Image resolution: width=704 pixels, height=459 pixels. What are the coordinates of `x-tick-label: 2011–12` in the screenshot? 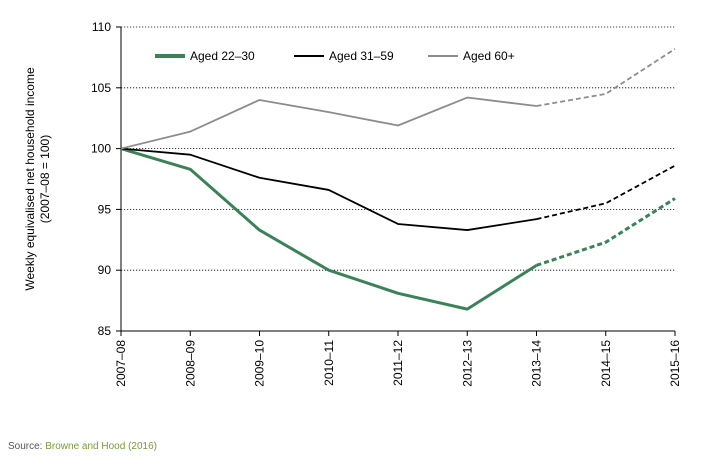 It's located at (398, 363).